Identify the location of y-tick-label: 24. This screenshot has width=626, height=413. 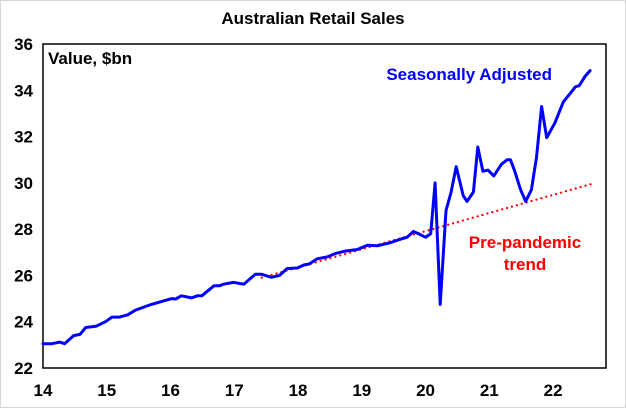
(23, 322).